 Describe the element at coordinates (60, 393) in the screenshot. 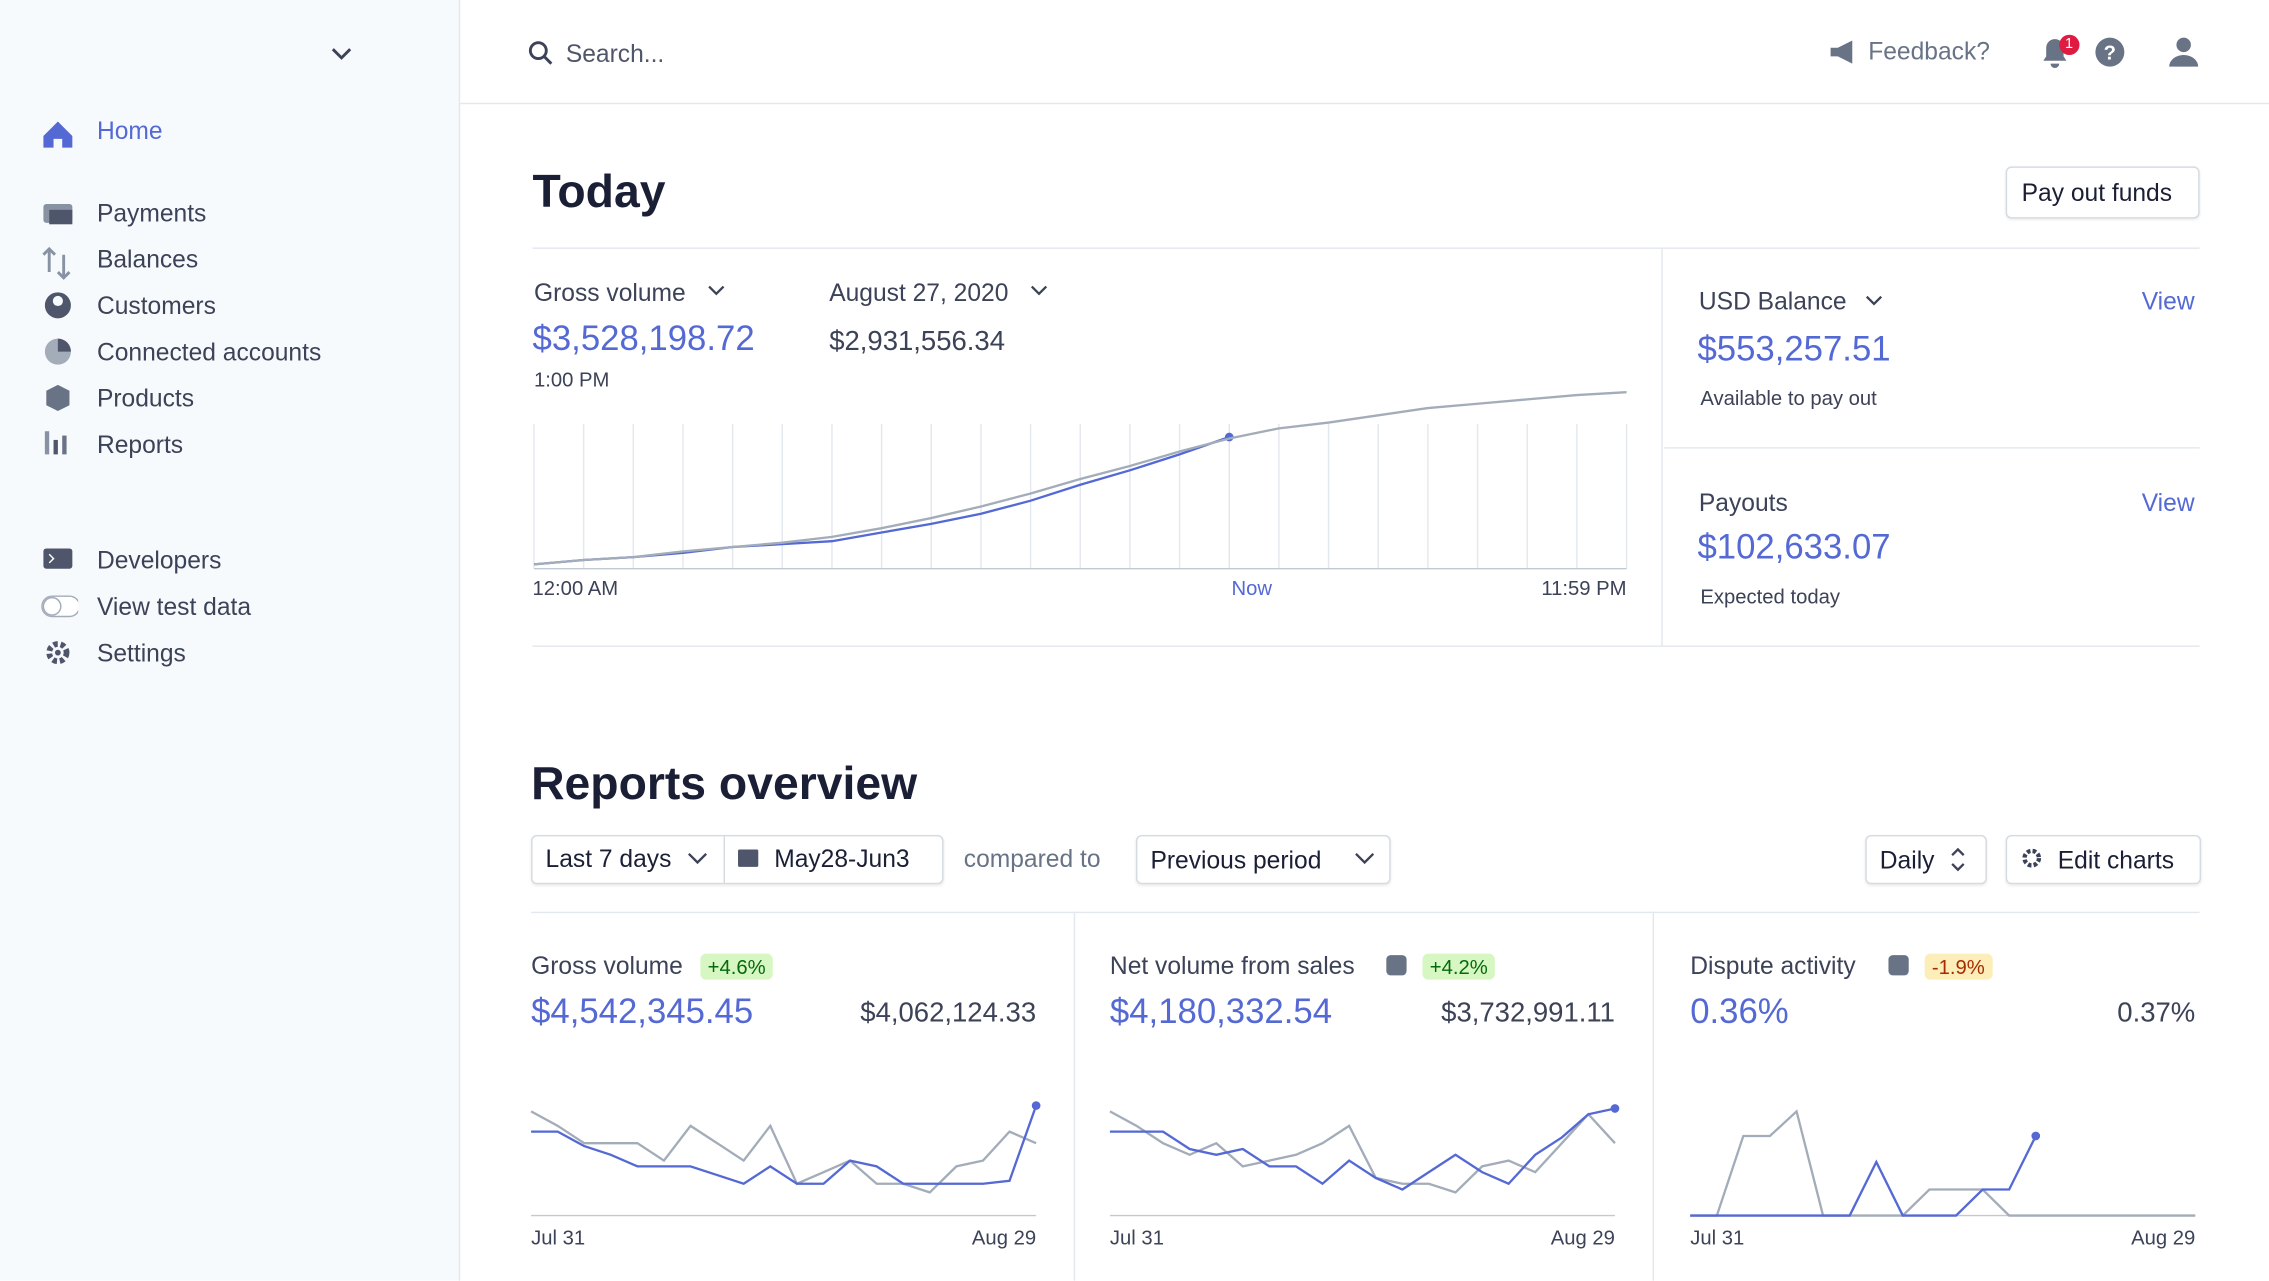

I see `nav-icons` at that location.